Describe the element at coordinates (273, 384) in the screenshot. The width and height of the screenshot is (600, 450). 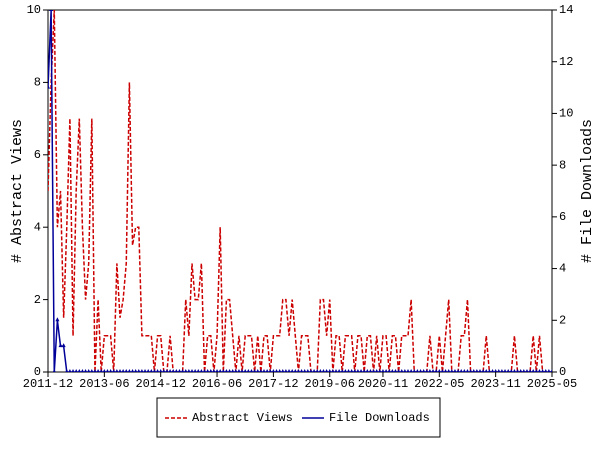
I see `x-tick-label: 2017-12` at that location.